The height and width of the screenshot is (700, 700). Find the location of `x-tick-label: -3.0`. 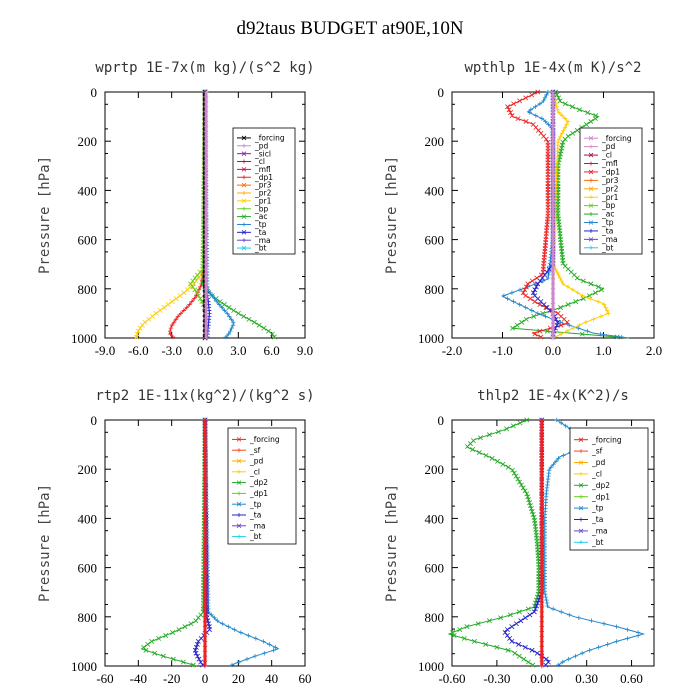

x-tick-label: -3.0 is located at coordinates (171, 350).